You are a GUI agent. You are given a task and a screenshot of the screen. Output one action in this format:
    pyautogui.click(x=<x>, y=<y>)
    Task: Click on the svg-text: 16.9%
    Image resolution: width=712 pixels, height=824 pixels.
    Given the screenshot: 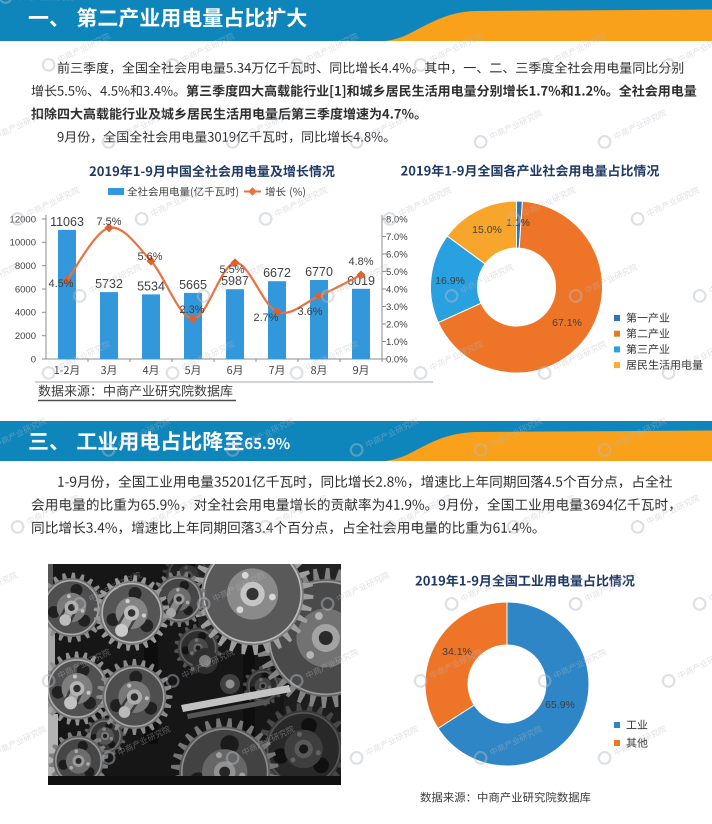 What is the action you would take?
    pyautogui.click(x=450, y=281)
    